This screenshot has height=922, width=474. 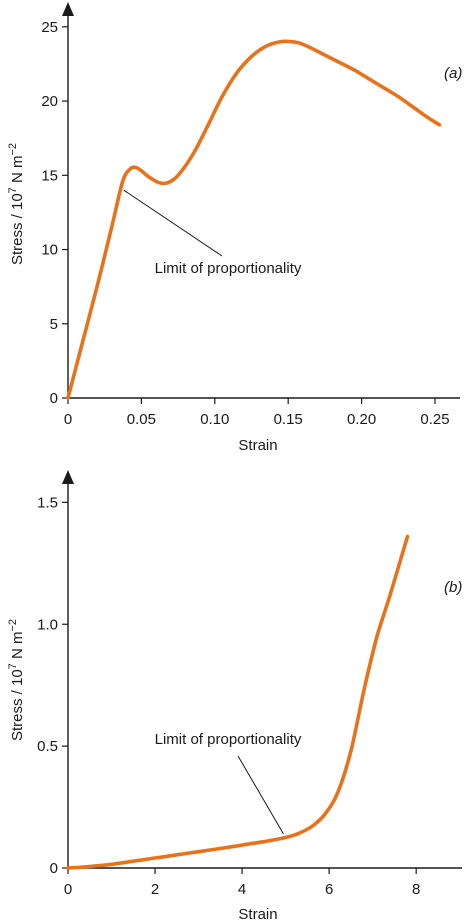 What do you see at coordinates (68, 477) in the screenshot?
I see `chart-b-y-arrow` at bounding box center [68, 477].